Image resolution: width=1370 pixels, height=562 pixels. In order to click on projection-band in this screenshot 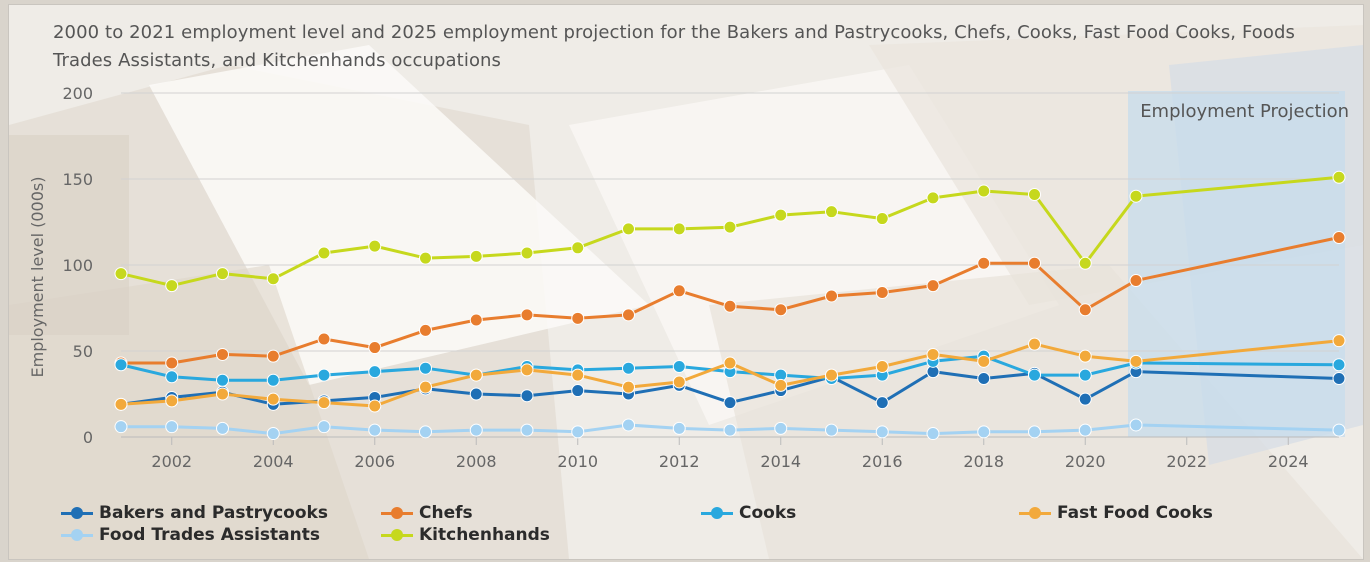, I will do `click(1236, 264)`.